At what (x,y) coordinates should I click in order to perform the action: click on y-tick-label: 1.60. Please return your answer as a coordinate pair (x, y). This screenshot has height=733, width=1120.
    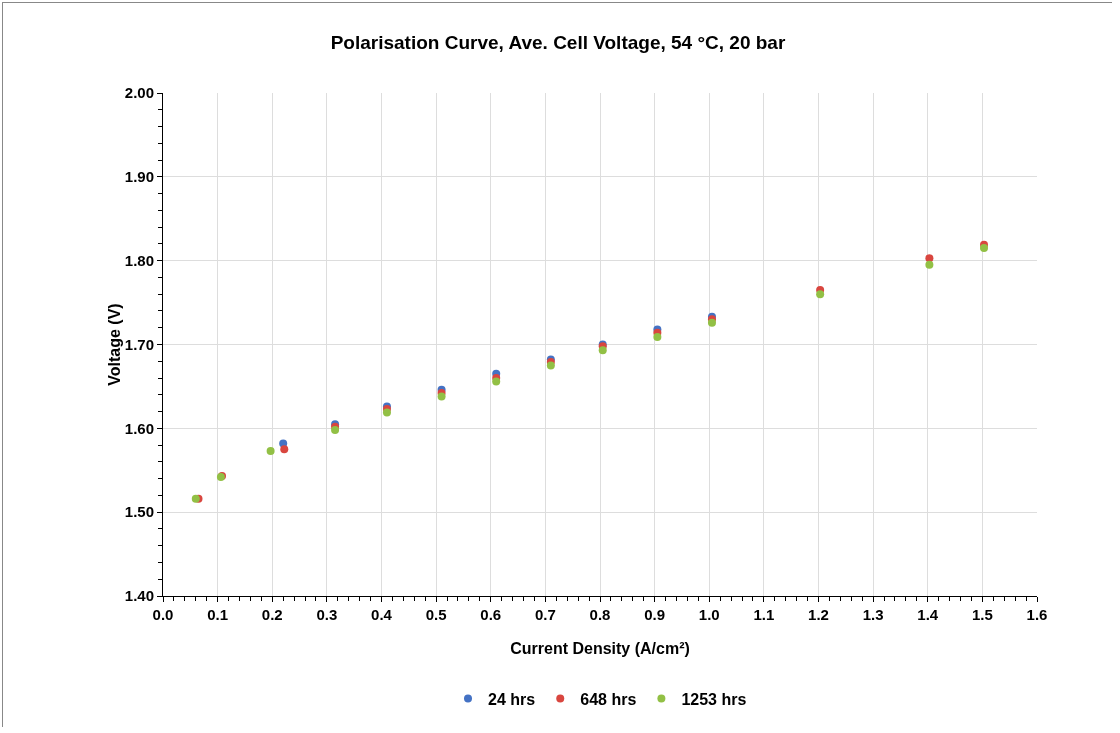
    Looking at the image, I should click on (139, 428).